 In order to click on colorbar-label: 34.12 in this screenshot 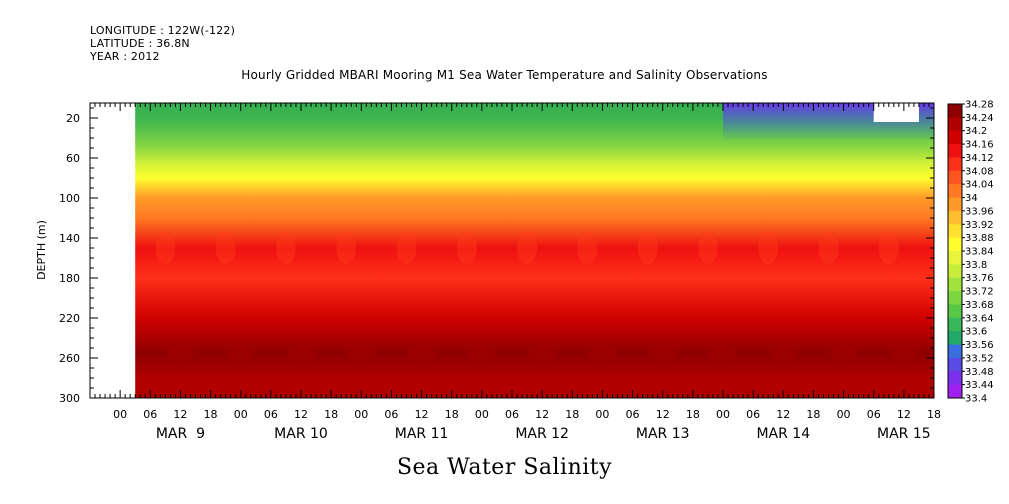, I will do `click(979, 158)`.